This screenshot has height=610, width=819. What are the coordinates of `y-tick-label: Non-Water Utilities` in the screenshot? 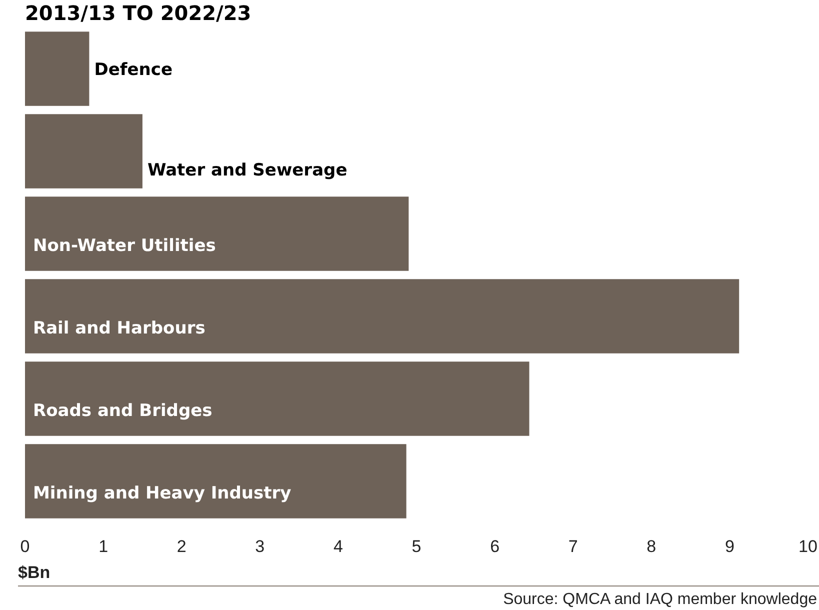 It's located at (124, 246).